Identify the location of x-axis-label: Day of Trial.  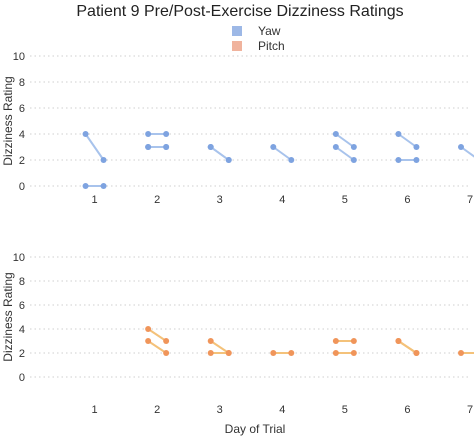
(255, 429).